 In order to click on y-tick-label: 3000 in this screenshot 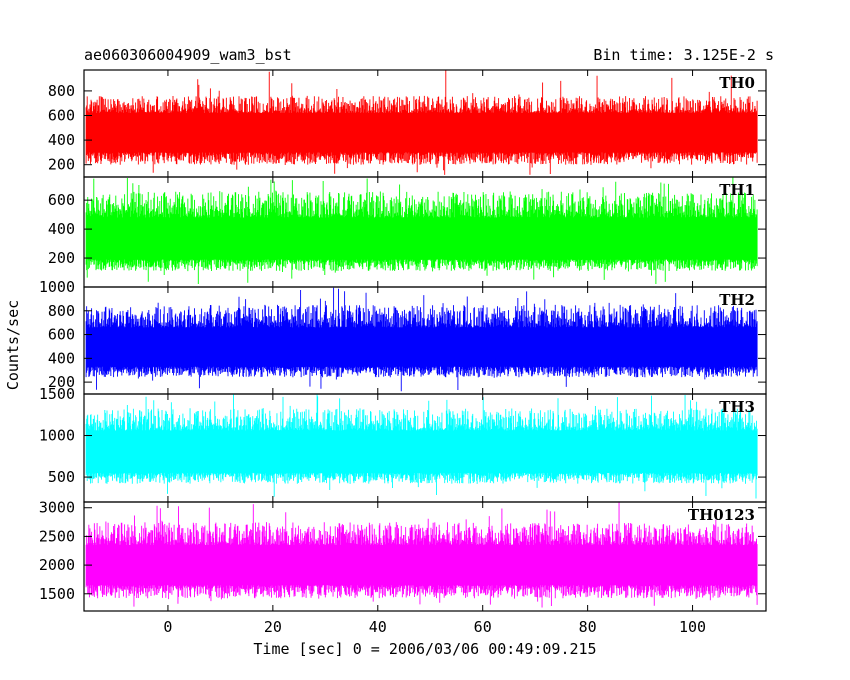, I will do `click(57, 508)`.